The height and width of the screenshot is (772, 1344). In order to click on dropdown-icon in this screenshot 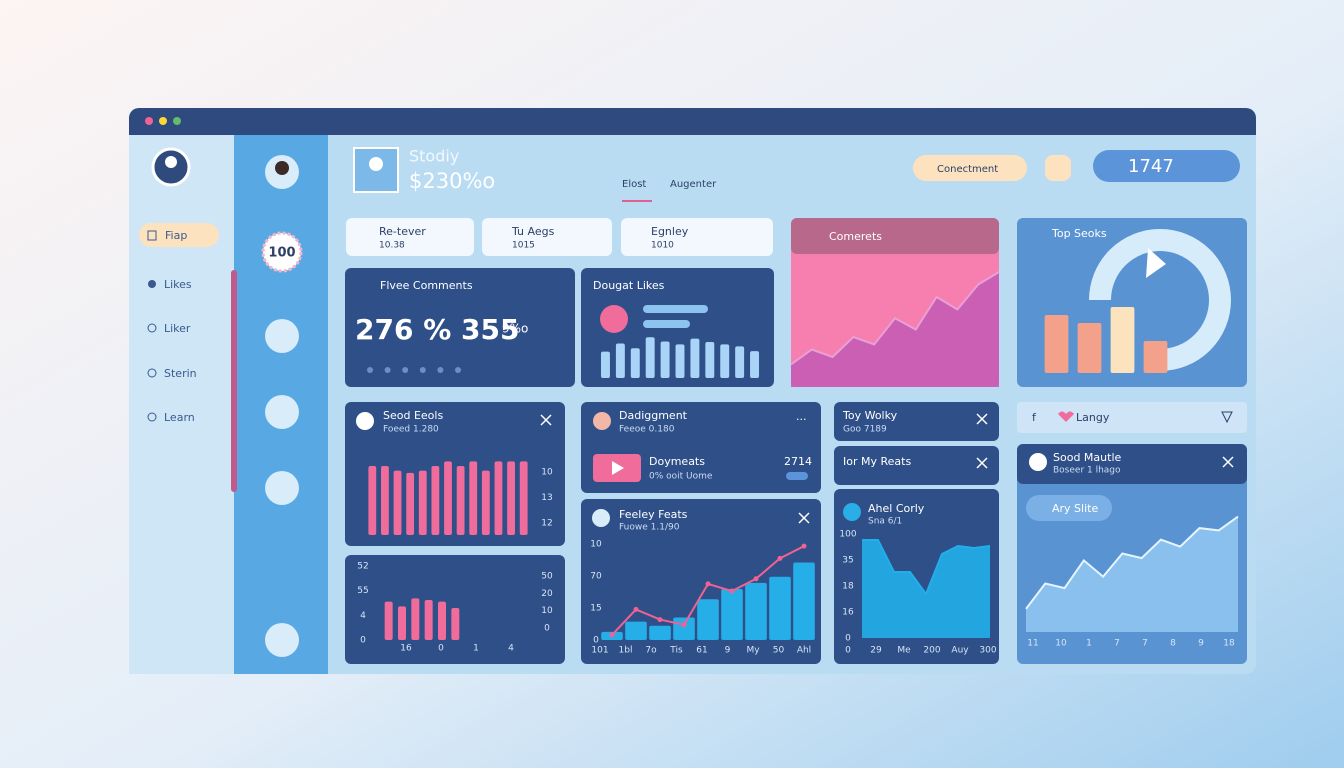, I will do `click(1227, 417)`.